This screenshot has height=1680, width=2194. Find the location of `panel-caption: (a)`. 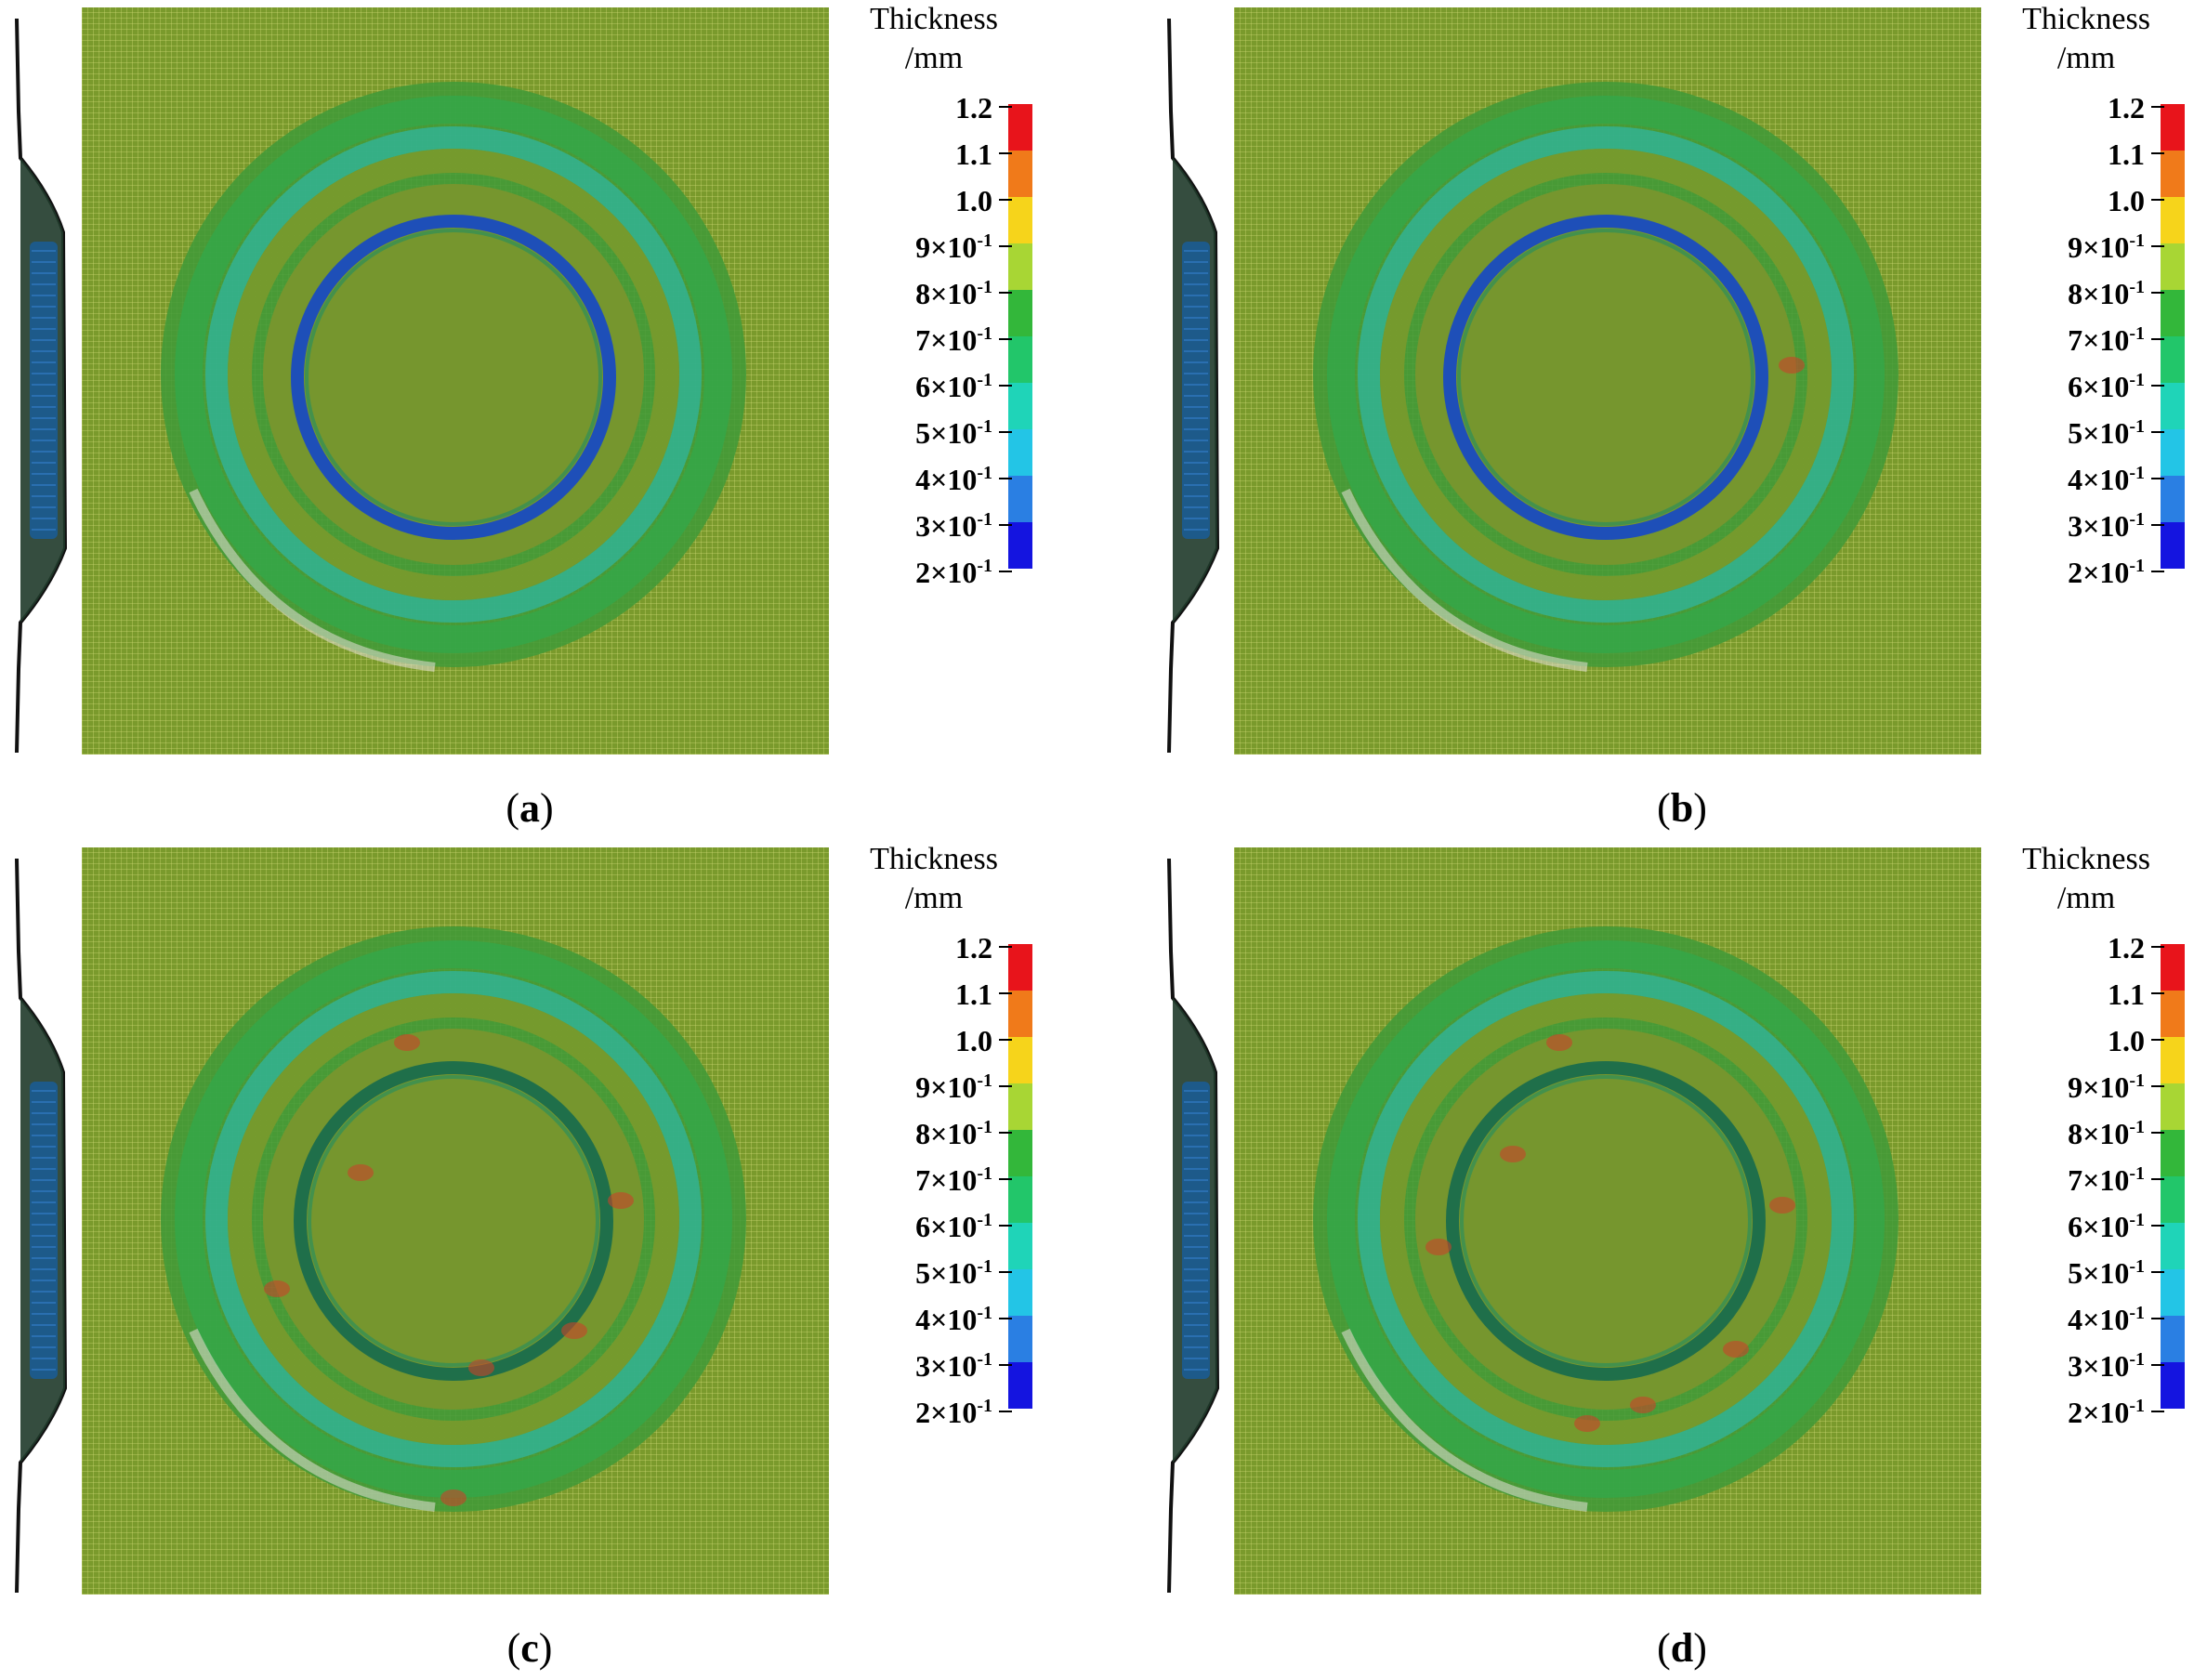

panel-caption: (a) is located at coordinates (530, 808).